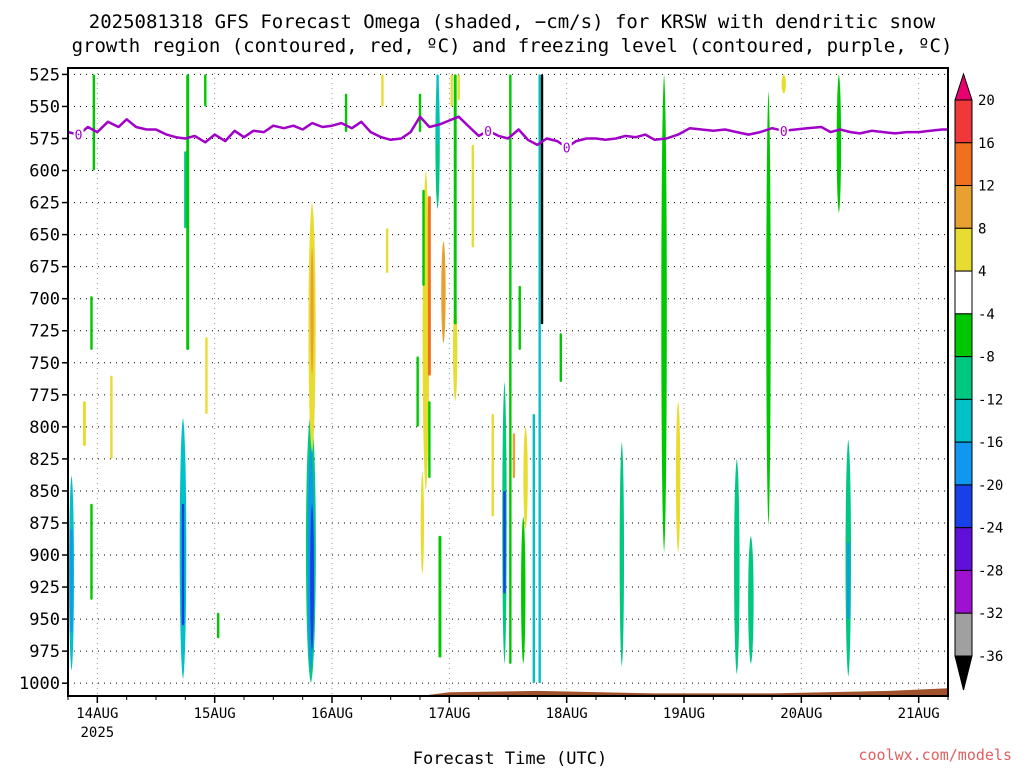 This screenshot has height=768, width=1024. I want to click on colorbar-tick-label: -24, so click(990, 529).